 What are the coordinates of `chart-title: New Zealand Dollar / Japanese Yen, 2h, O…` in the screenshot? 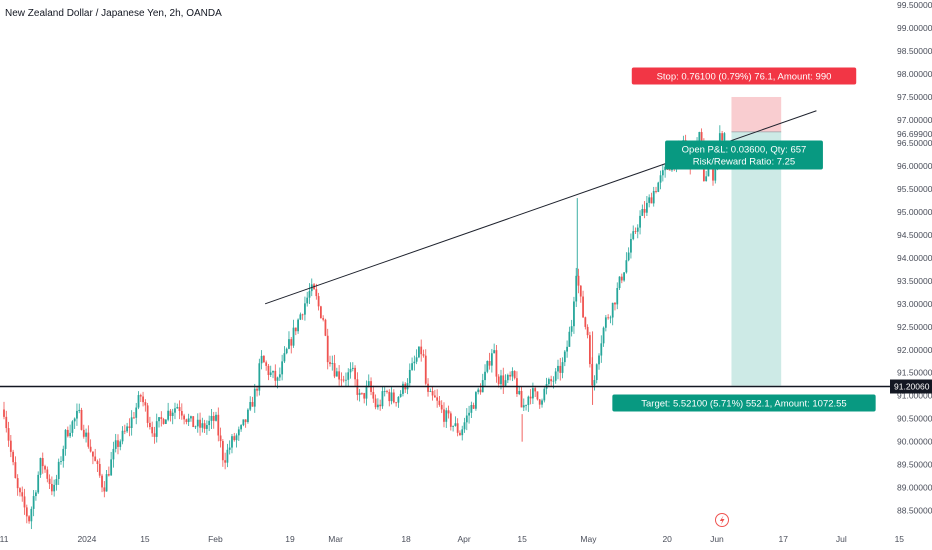 It's located at (113, 13).